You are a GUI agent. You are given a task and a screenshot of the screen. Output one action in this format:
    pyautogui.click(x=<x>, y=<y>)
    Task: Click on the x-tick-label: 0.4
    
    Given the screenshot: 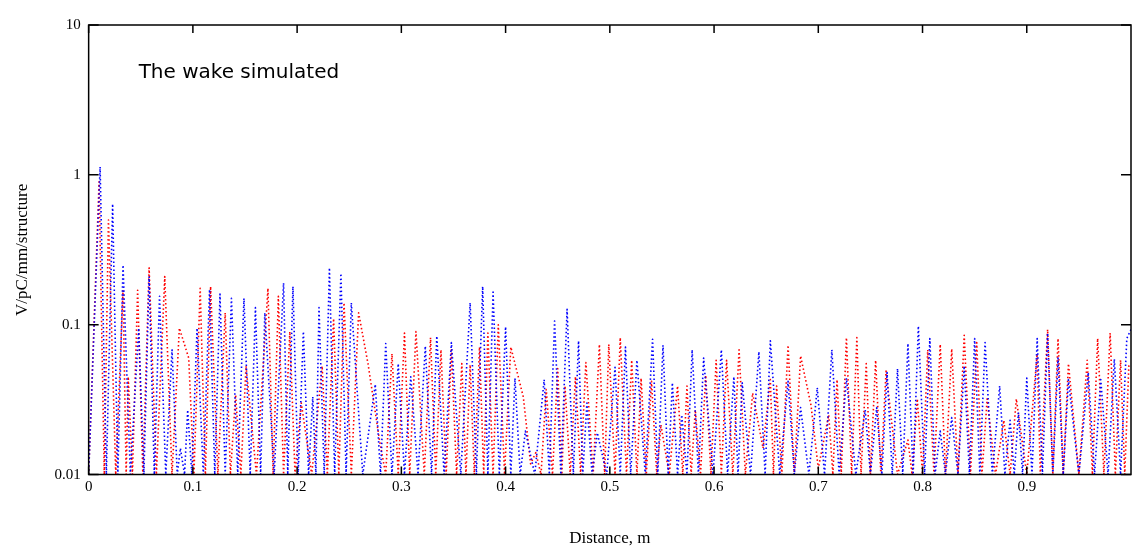 What is the action you would take?
    pyautogui.click(x=506, y=485)
    